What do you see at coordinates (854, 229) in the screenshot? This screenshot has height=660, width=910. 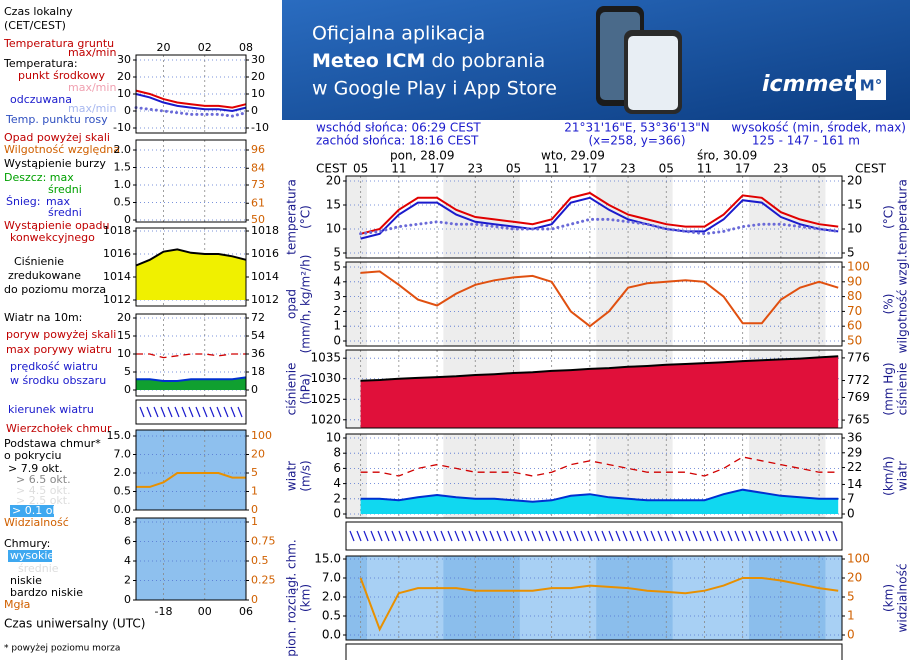 I see `y2-tick-label: 10` at bounding box center [854, 229].